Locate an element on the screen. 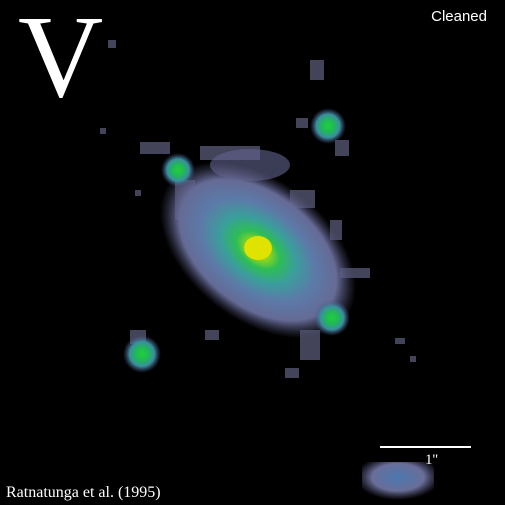  processing-label: Cleaned is located at coordinates (459, 16).